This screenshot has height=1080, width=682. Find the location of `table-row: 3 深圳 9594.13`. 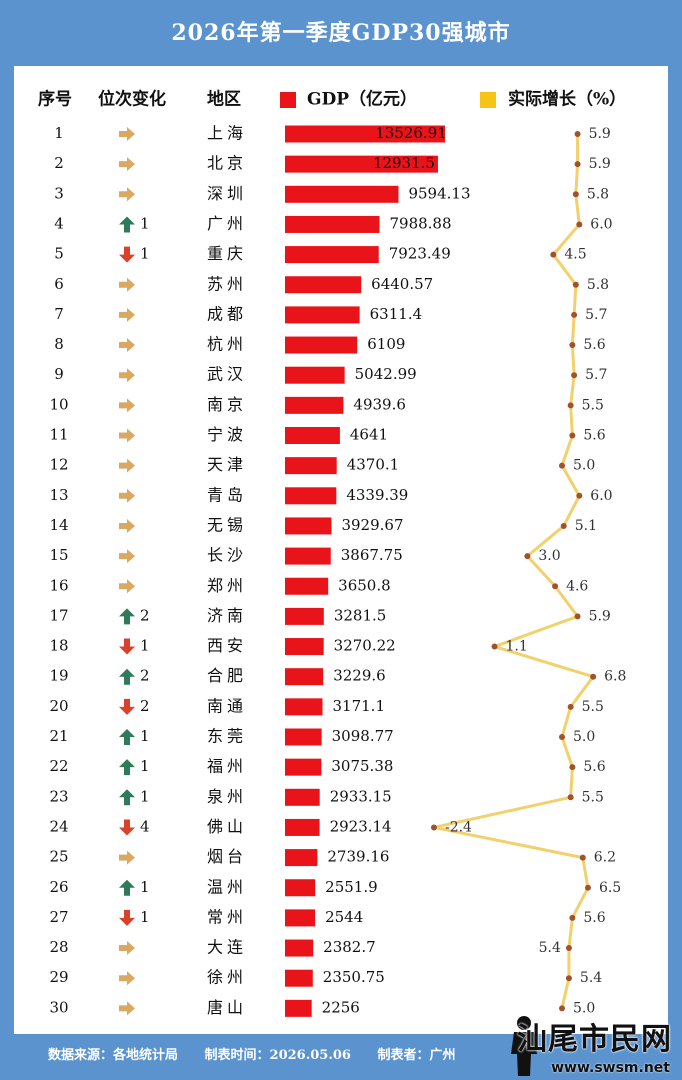

table-row: 3 深圳 9594.13 is located at coordinates (262, 193).